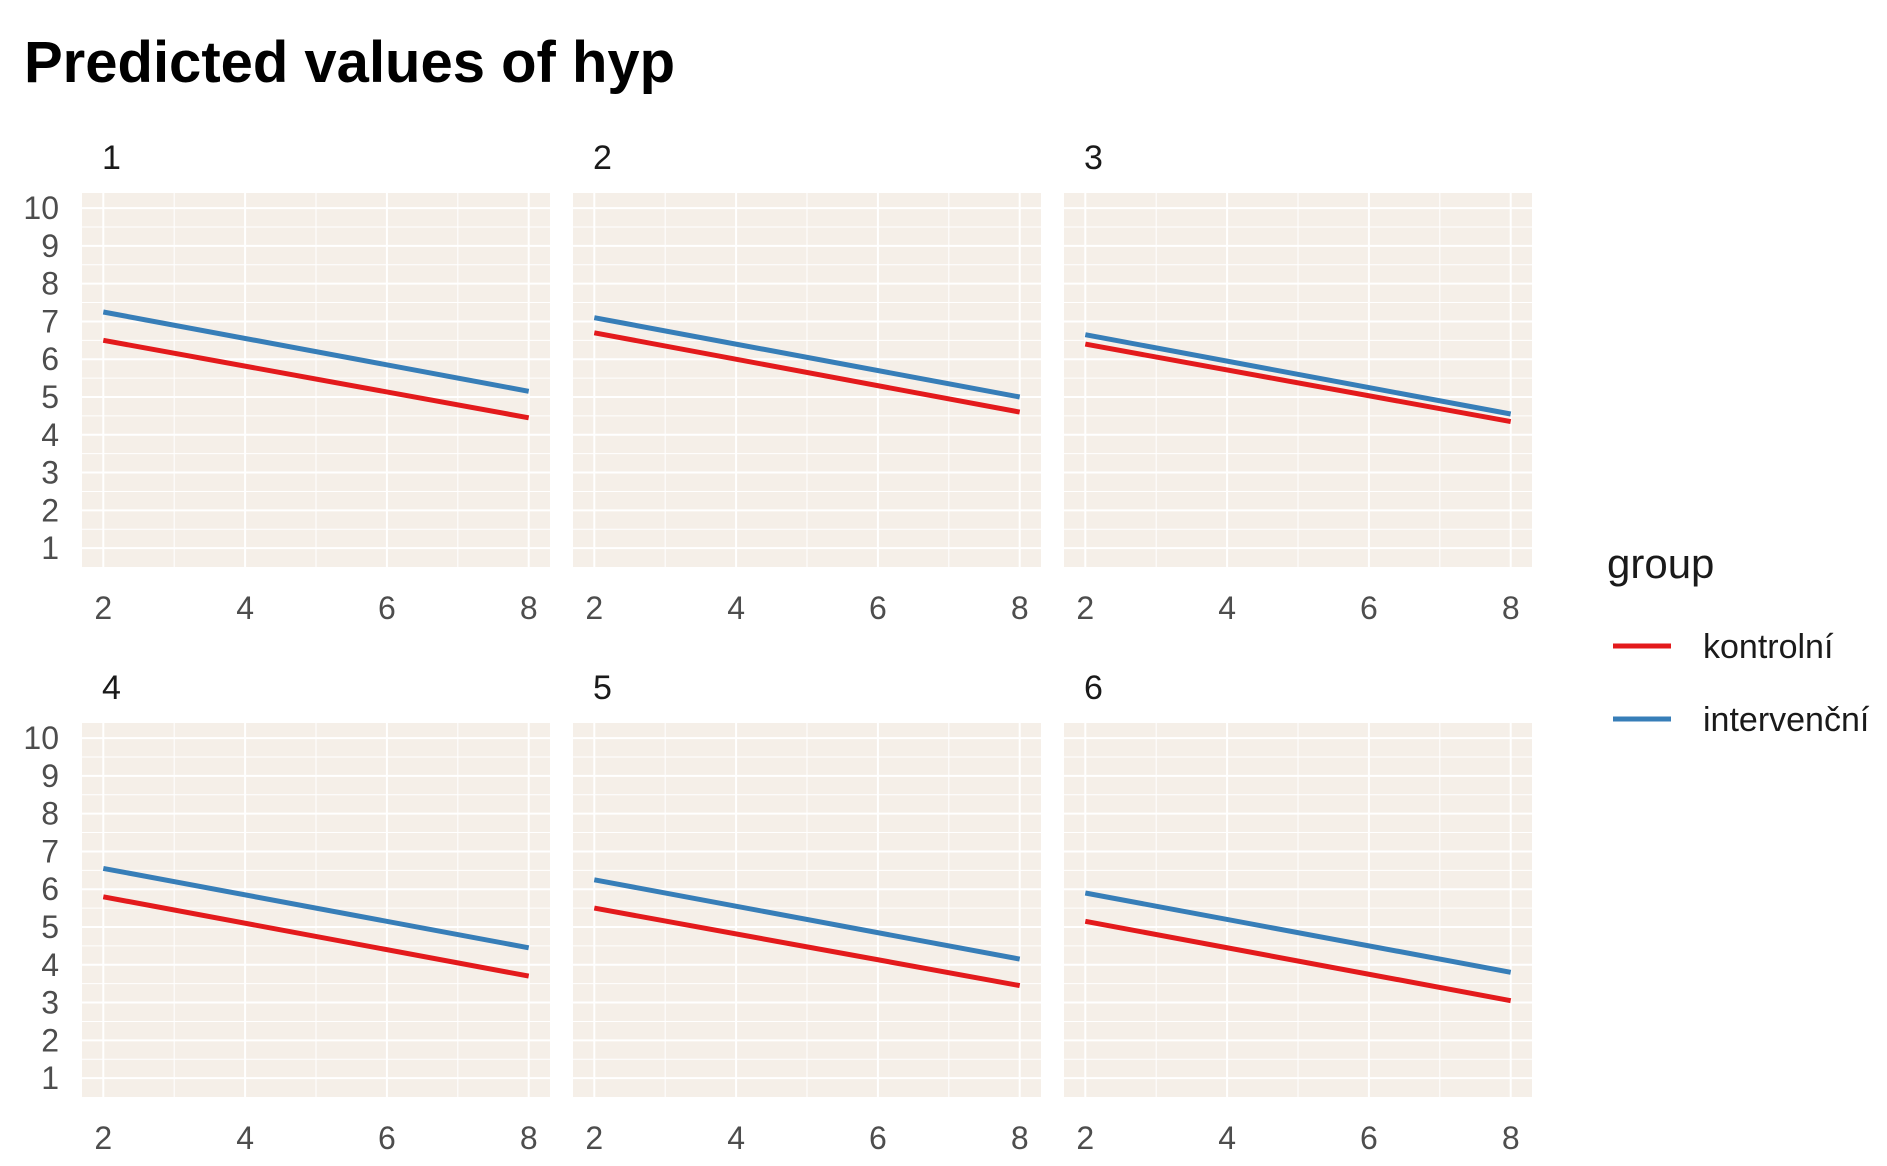  Describe the element at coordinates (1093, 688) in the screenshot. I see `facet-label: 6` at that location.